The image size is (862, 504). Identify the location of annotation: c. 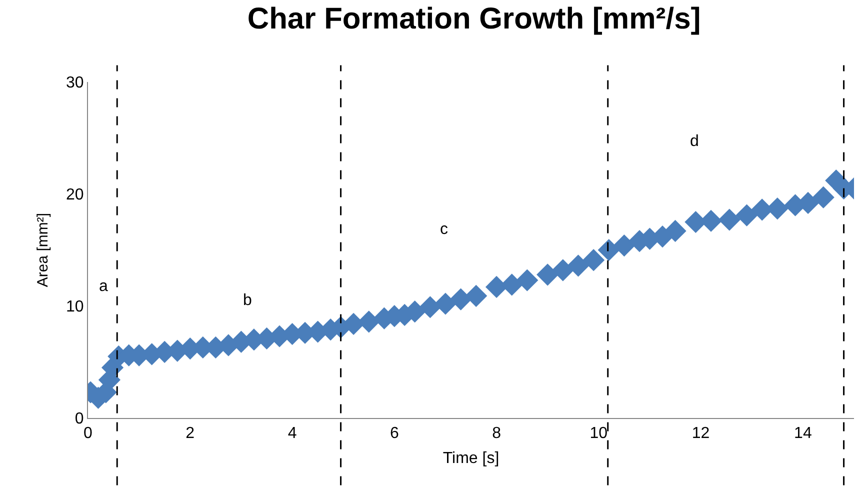
(444, 229).